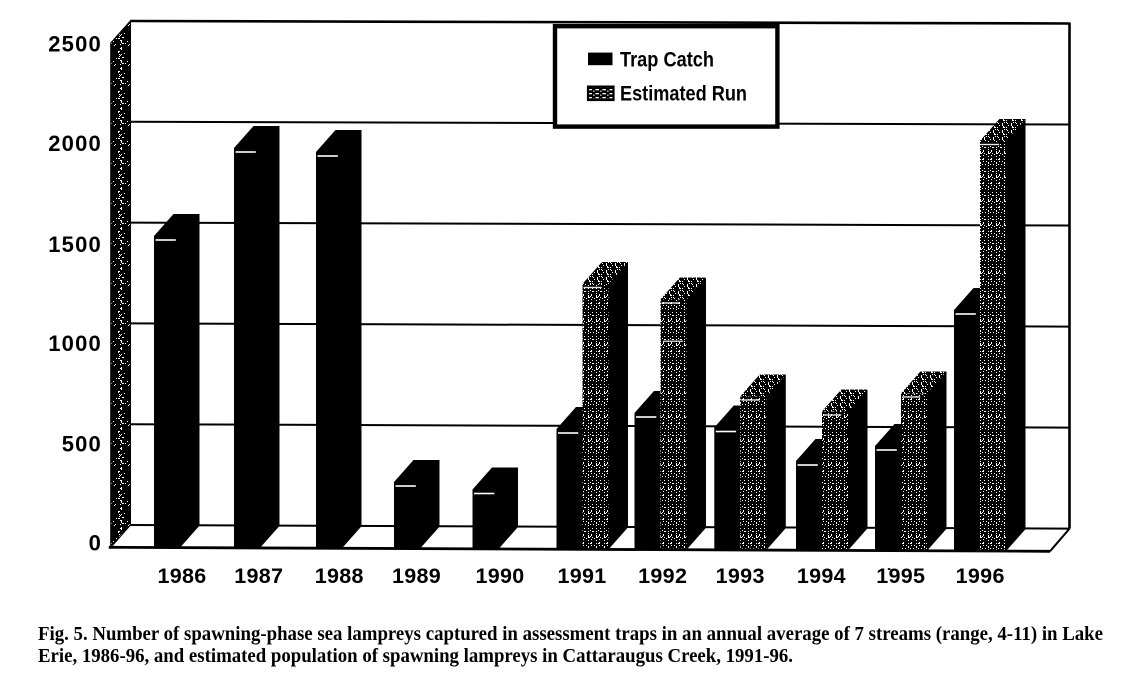 The image size is (1129, 692). I want to click on svg-text: Estimated Run, so click(683, 94).